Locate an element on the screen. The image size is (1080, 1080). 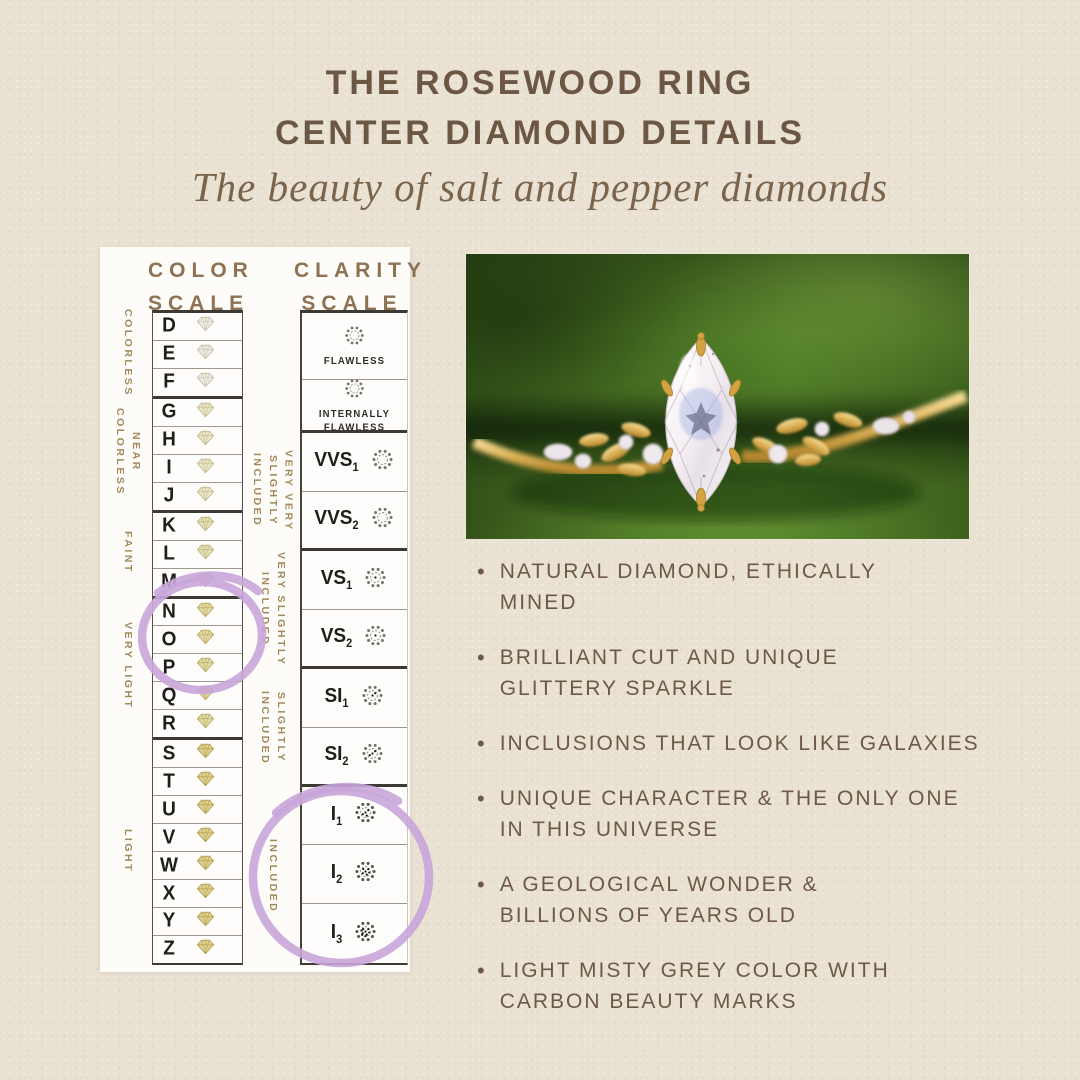
color-group-label-block: COLORLESS is located at coordinates (127, 352).